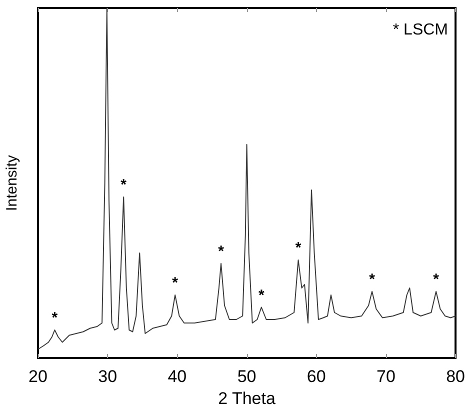  Describe the element at coordinates (108, 376) in the screenshot. I see `x-tick-label: 30` at that location.